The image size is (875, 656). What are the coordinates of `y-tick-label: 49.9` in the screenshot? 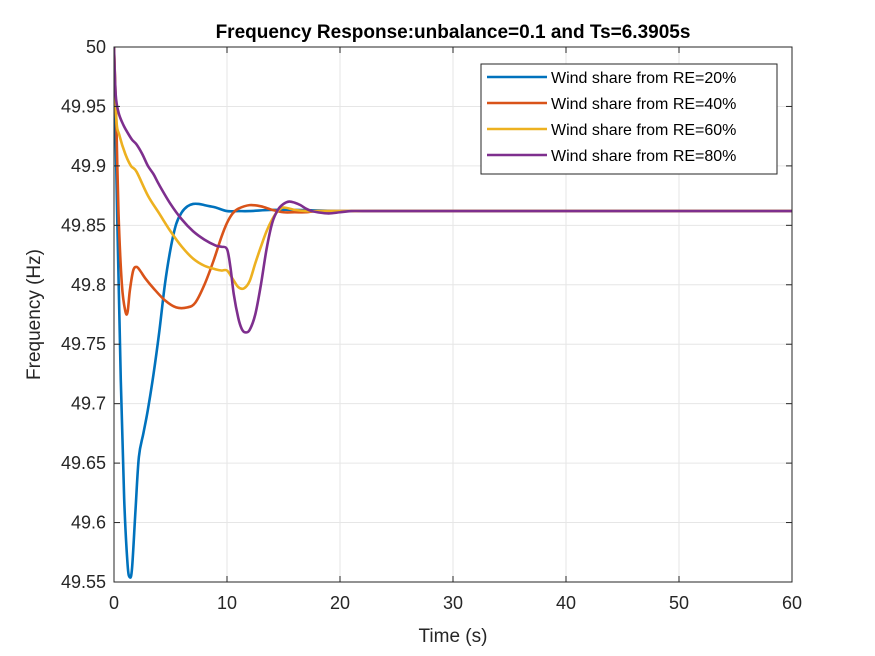 It's located at (88, 166).